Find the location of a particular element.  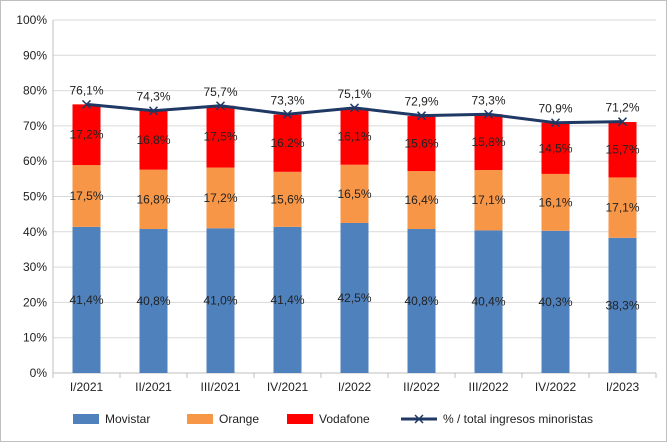

y-tick-label: 30% is located at coordinates (35, 267).